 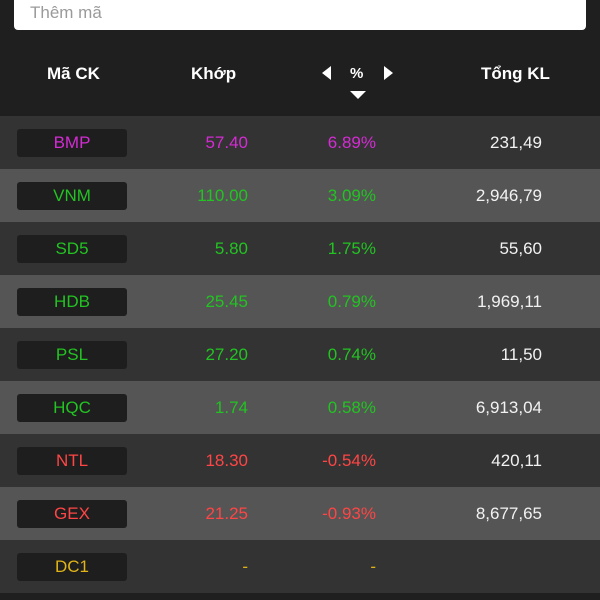 What do you see at coordinates (515, 73) in the screenshot?
I see `header-total-volume: Tổng KL` at bounding box center [515, 73].